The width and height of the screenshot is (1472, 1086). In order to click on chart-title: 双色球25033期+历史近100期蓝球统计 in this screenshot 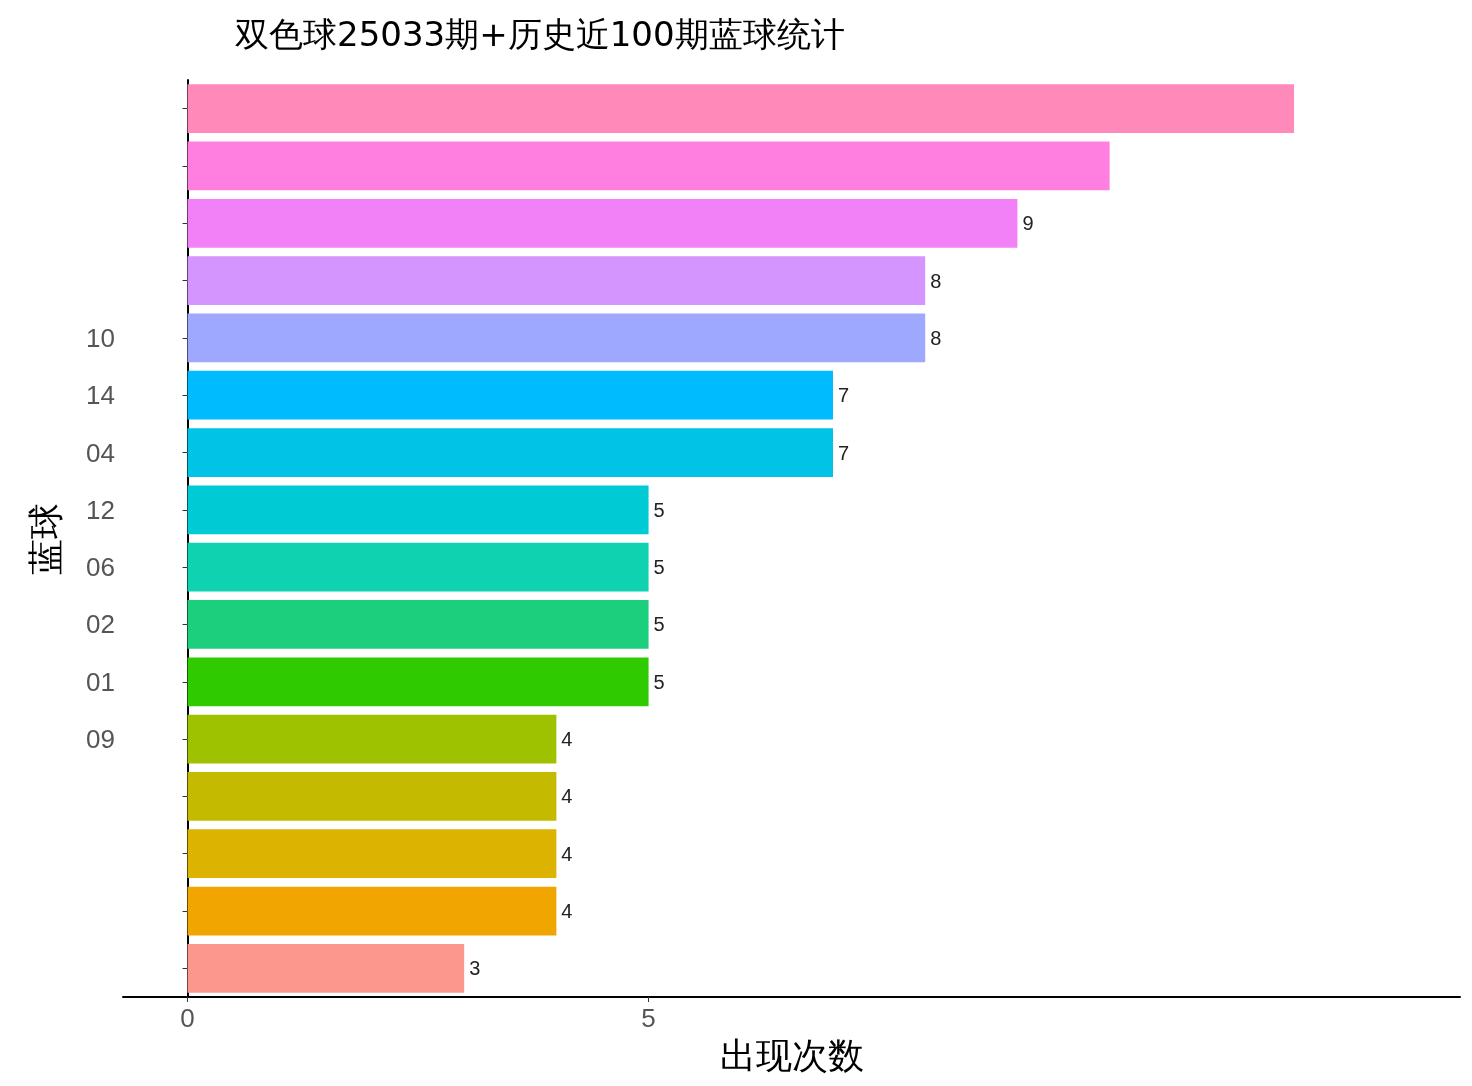, I will do `click(540, 34)`.